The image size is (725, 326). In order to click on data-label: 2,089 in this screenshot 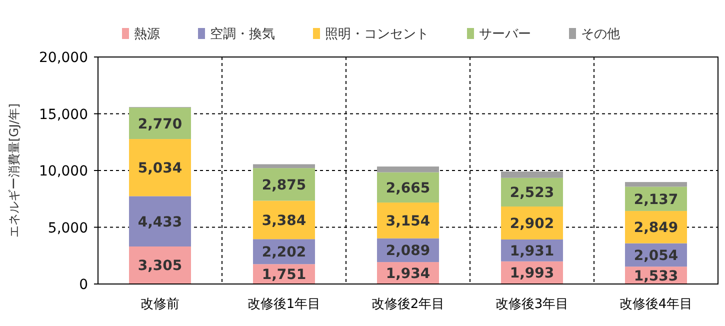, I will do `click(408, 251)`.